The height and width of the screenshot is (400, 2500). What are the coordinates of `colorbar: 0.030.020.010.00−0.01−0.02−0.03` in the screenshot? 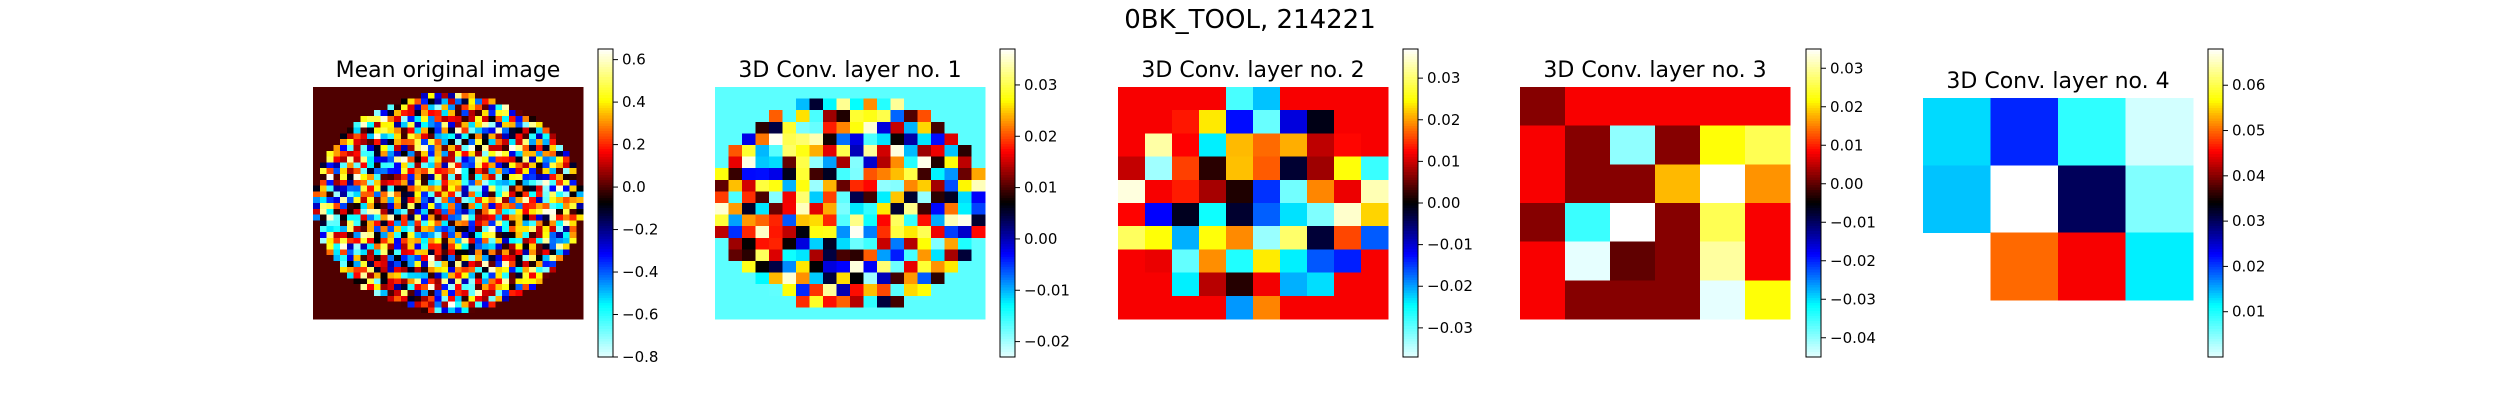 It's located at (1437, 203).